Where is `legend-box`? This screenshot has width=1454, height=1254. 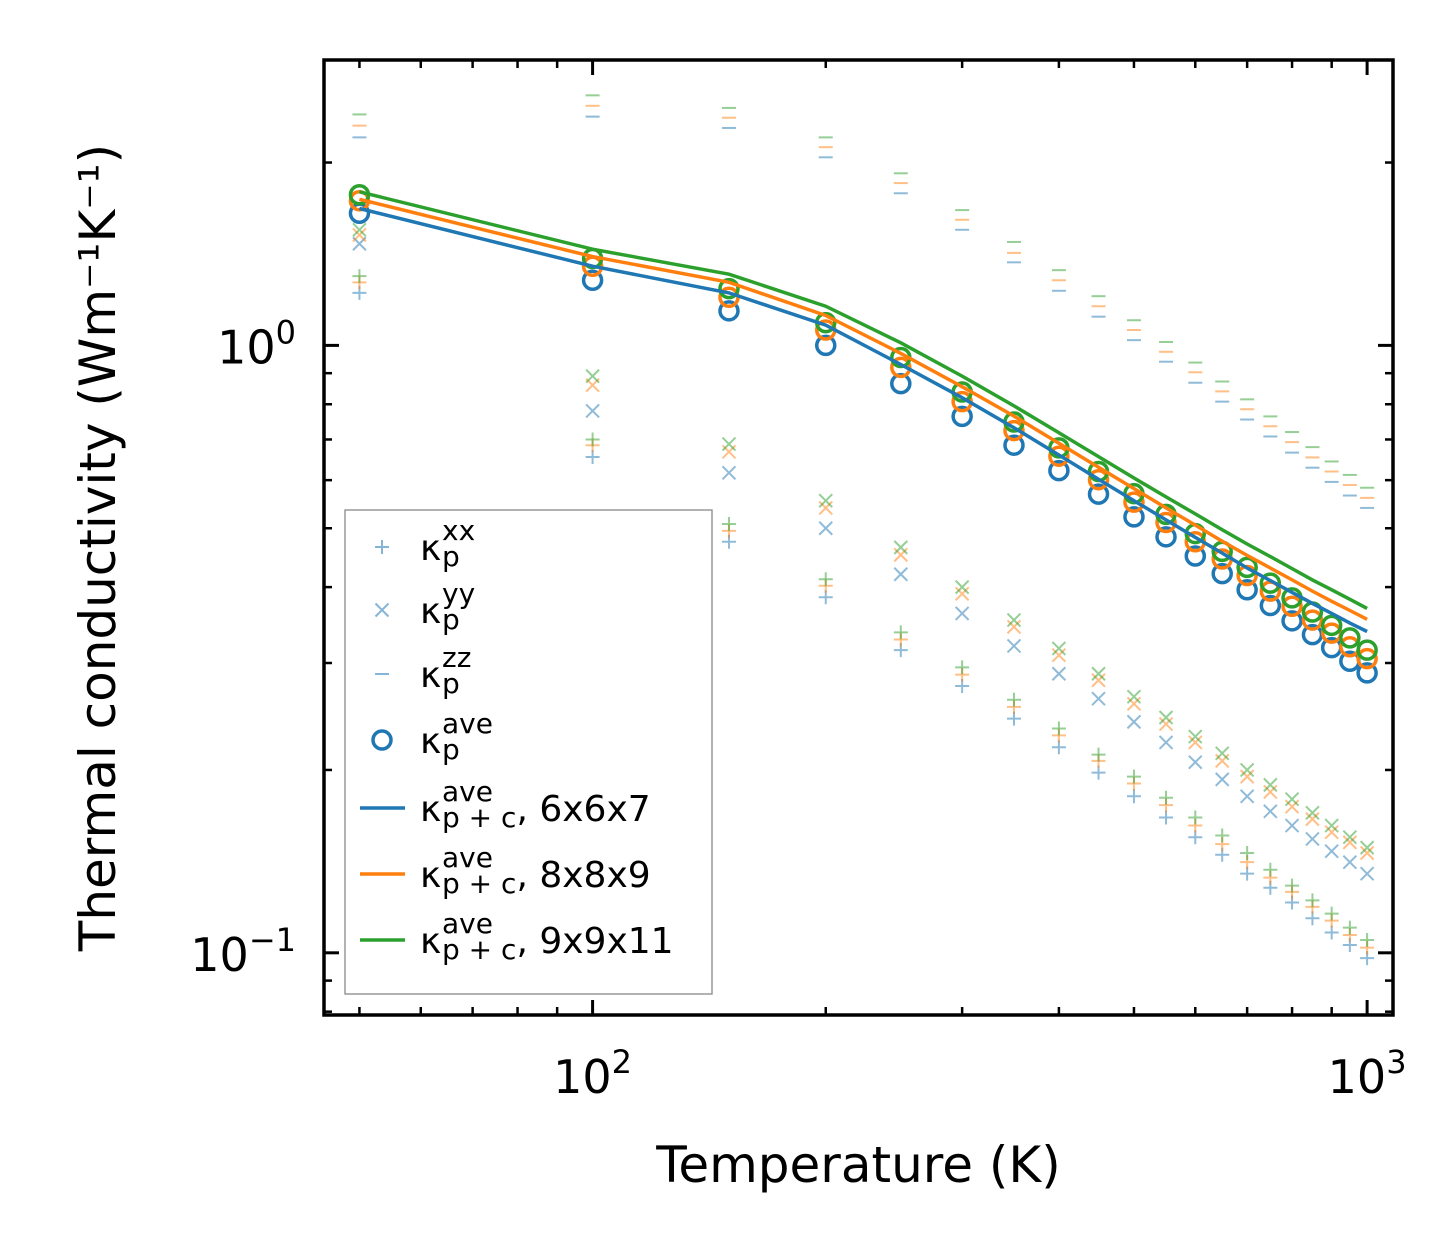 legend-box is located at coordinates (528, 752).